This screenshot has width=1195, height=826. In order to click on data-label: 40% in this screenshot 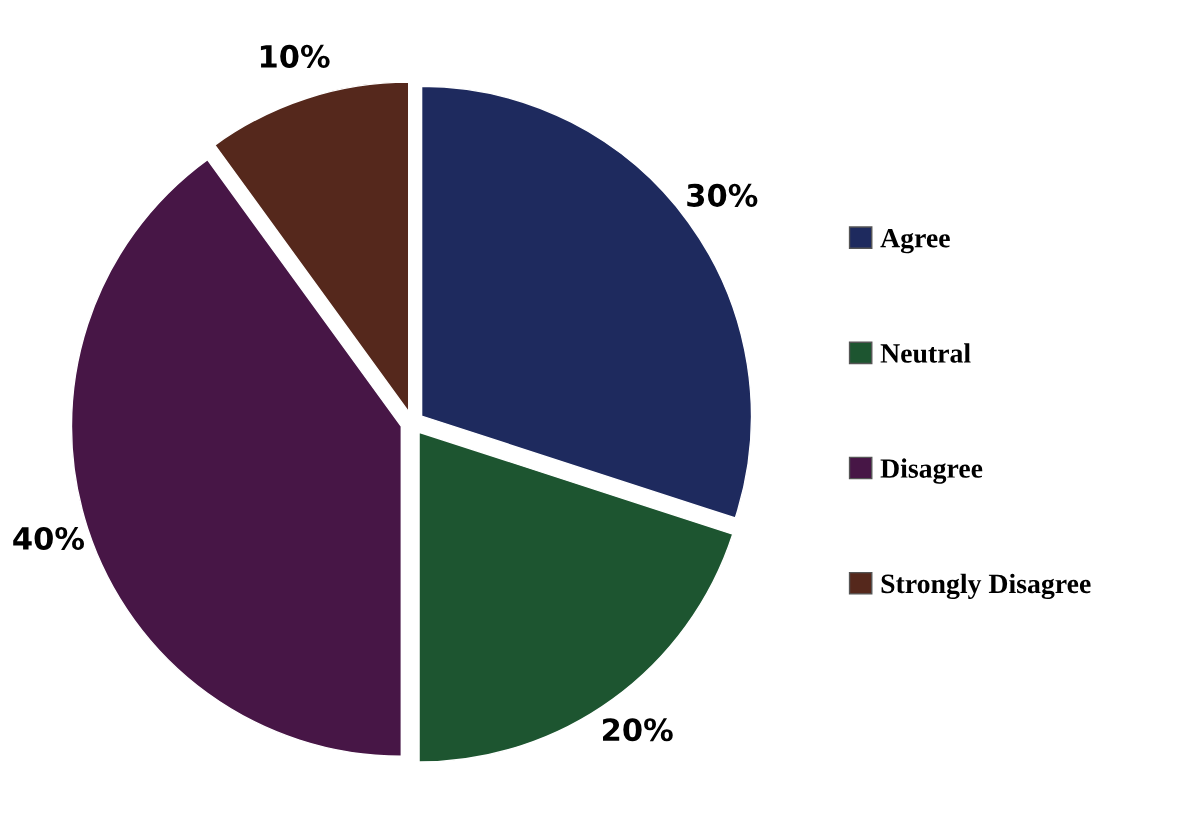, I will do `click(49, 538)`.